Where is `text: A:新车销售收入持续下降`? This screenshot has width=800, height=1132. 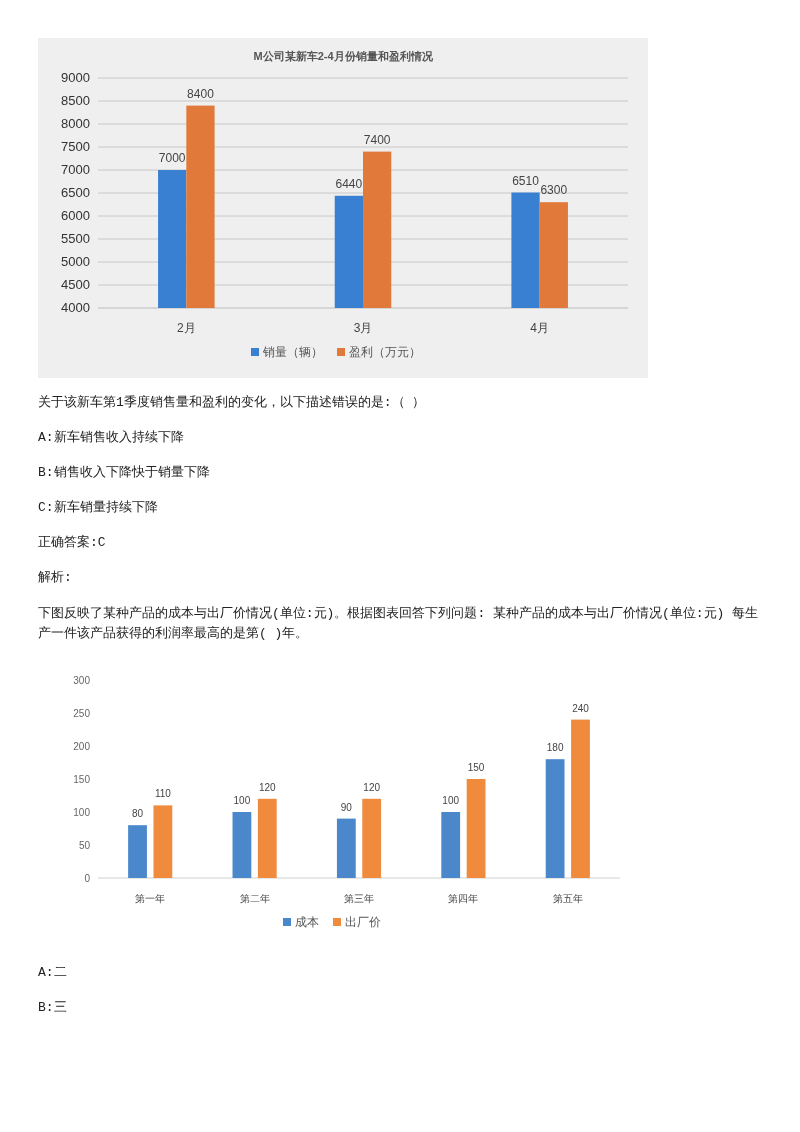
text: A:新车销售收入持续下降 is located at coordinates (111, 438).